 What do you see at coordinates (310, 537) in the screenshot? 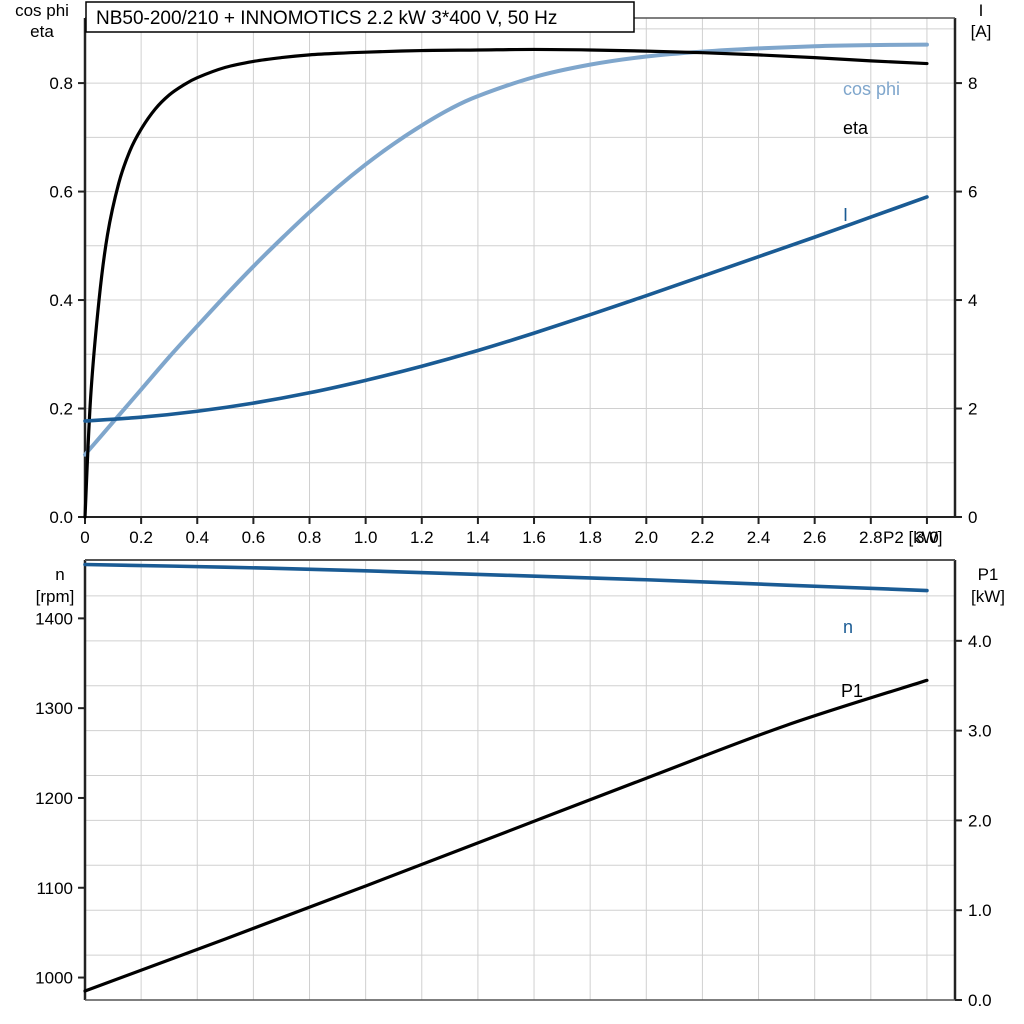
I see `top-x-tick-label: 0.8` at bounding box center [310, 537].